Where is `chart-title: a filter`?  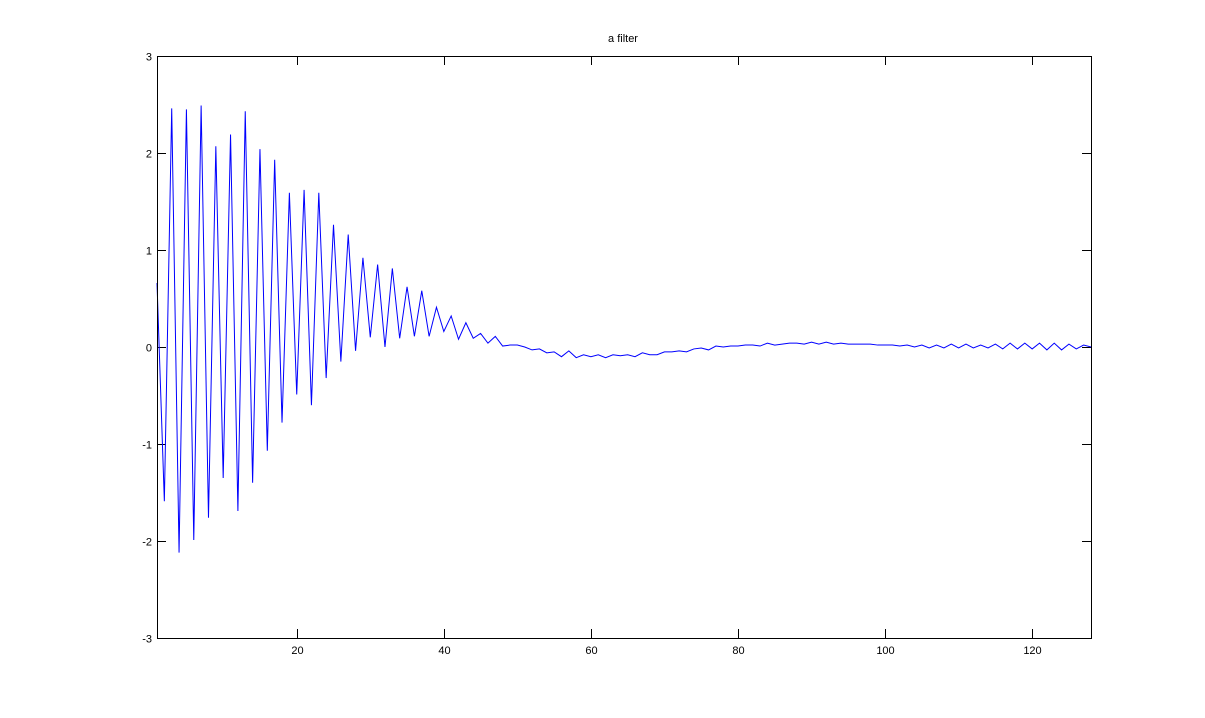
chart-title: a filter is located at coordinates (623, 39).